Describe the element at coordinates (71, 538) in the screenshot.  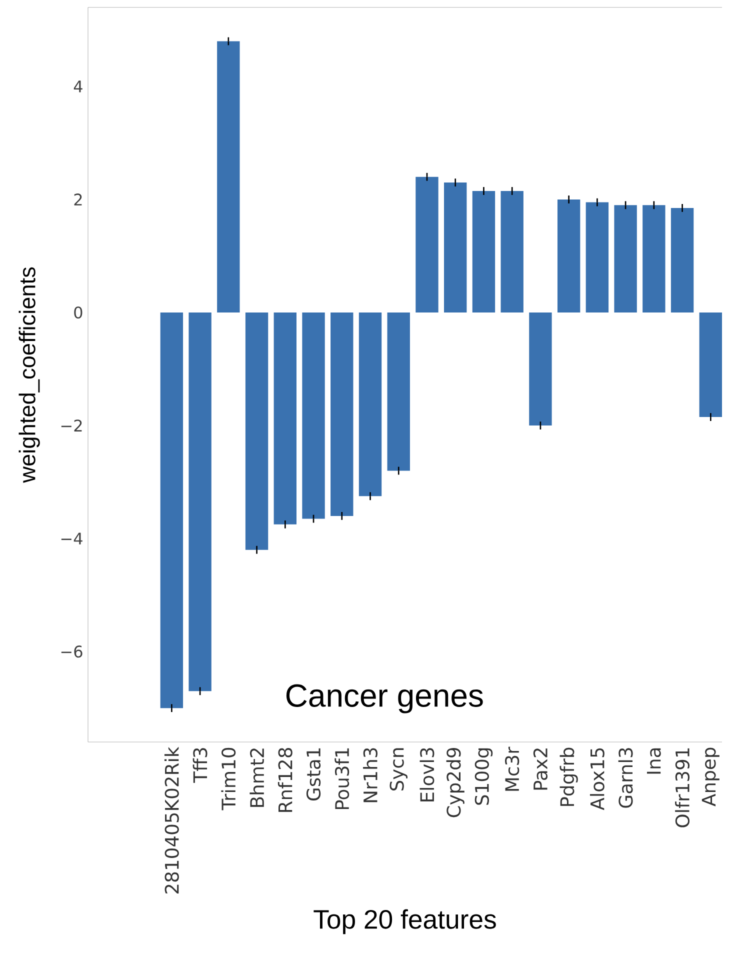
I see `y-tick-label: −4` at that location.